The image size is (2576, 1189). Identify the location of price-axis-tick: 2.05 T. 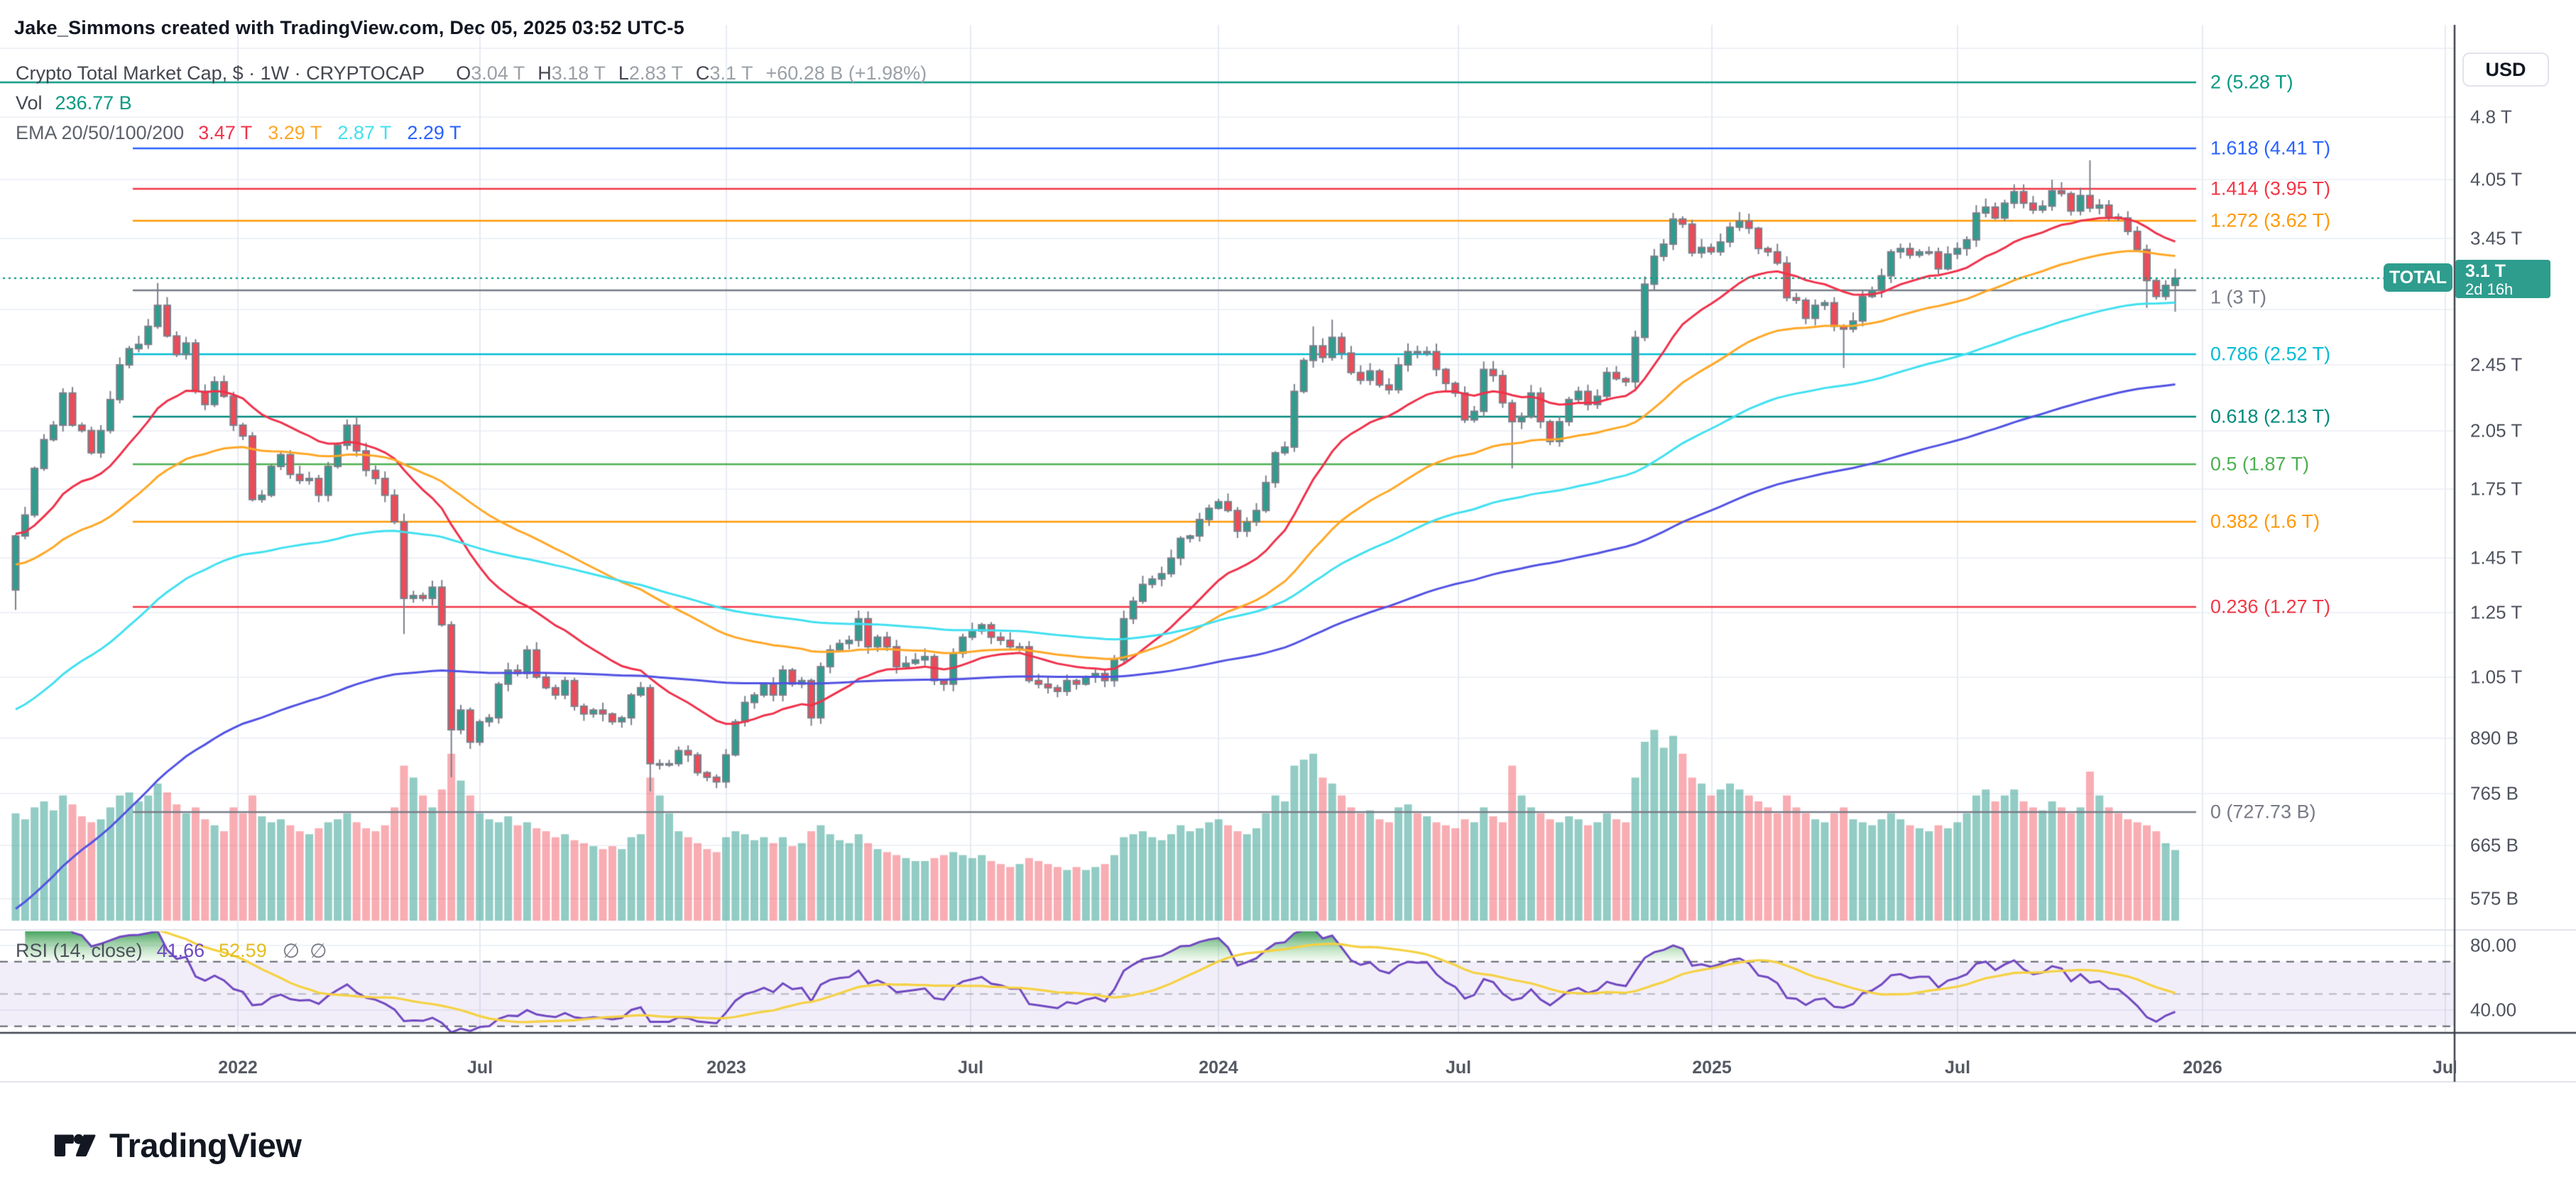
(2496, 431).